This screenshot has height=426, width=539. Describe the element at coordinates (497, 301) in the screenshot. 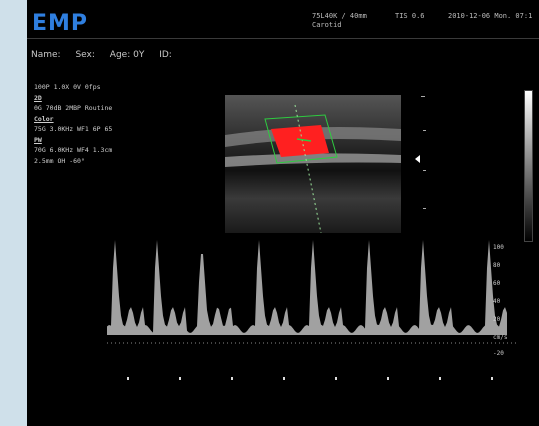

I see `scale-40: 40` at that location.